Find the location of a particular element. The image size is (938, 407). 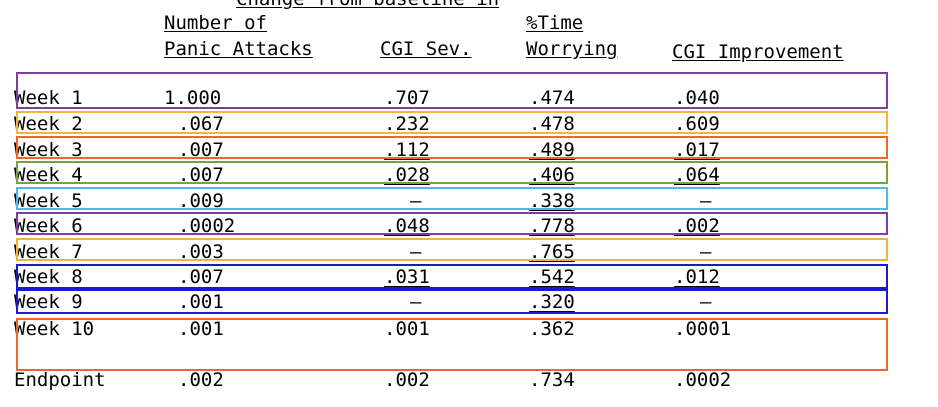

cell-time-worrying: .478 is located at coordinates (552, 124).